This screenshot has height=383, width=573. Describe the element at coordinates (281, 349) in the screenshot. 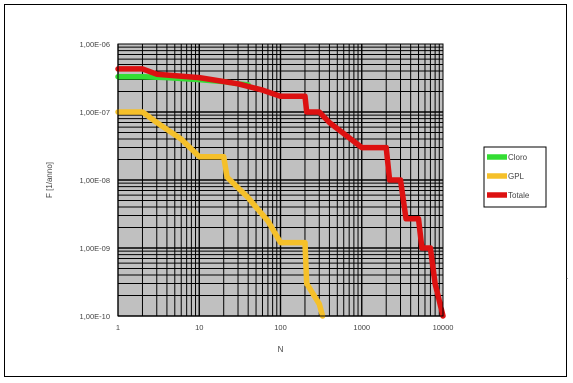

I see `x-axis-label: N` at that location.